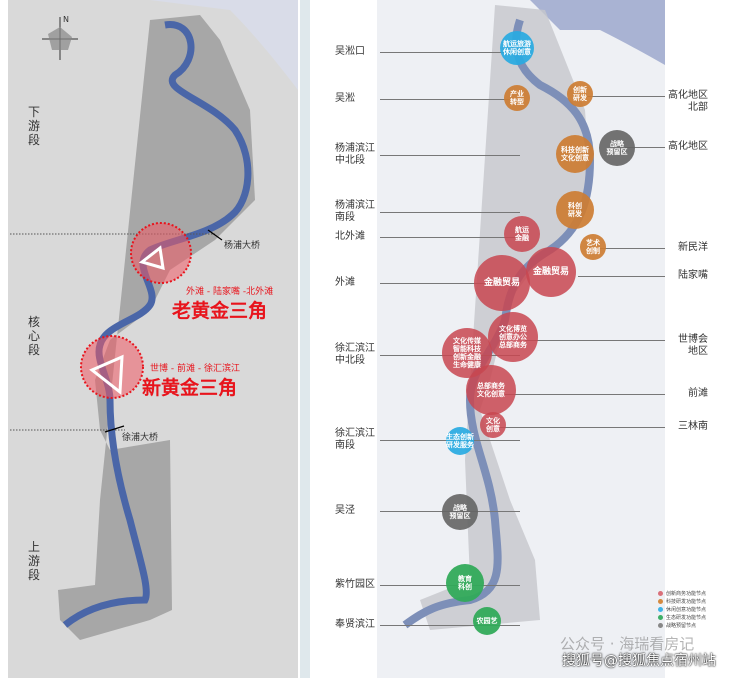 The height and width of the screenshot is (678, 740). What do you see at coordinates (355, 439) in the screenshot?
I see `left-place-label: 徐汇滨江 南段` at bounding box center [355, 439].